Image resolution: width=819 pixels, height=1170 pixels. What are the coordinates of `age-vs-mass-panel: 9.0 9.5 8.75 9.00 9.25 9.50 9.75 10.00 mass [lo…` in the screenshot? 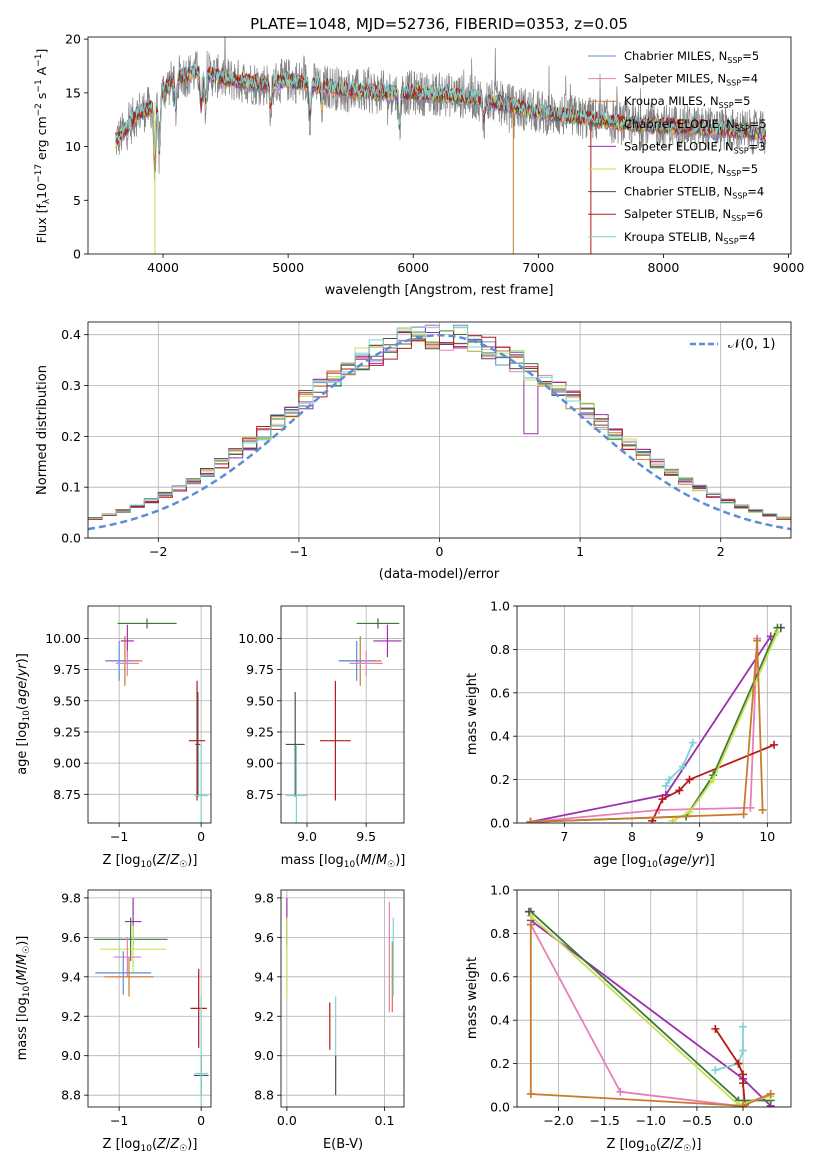 It's located at (321, 737).